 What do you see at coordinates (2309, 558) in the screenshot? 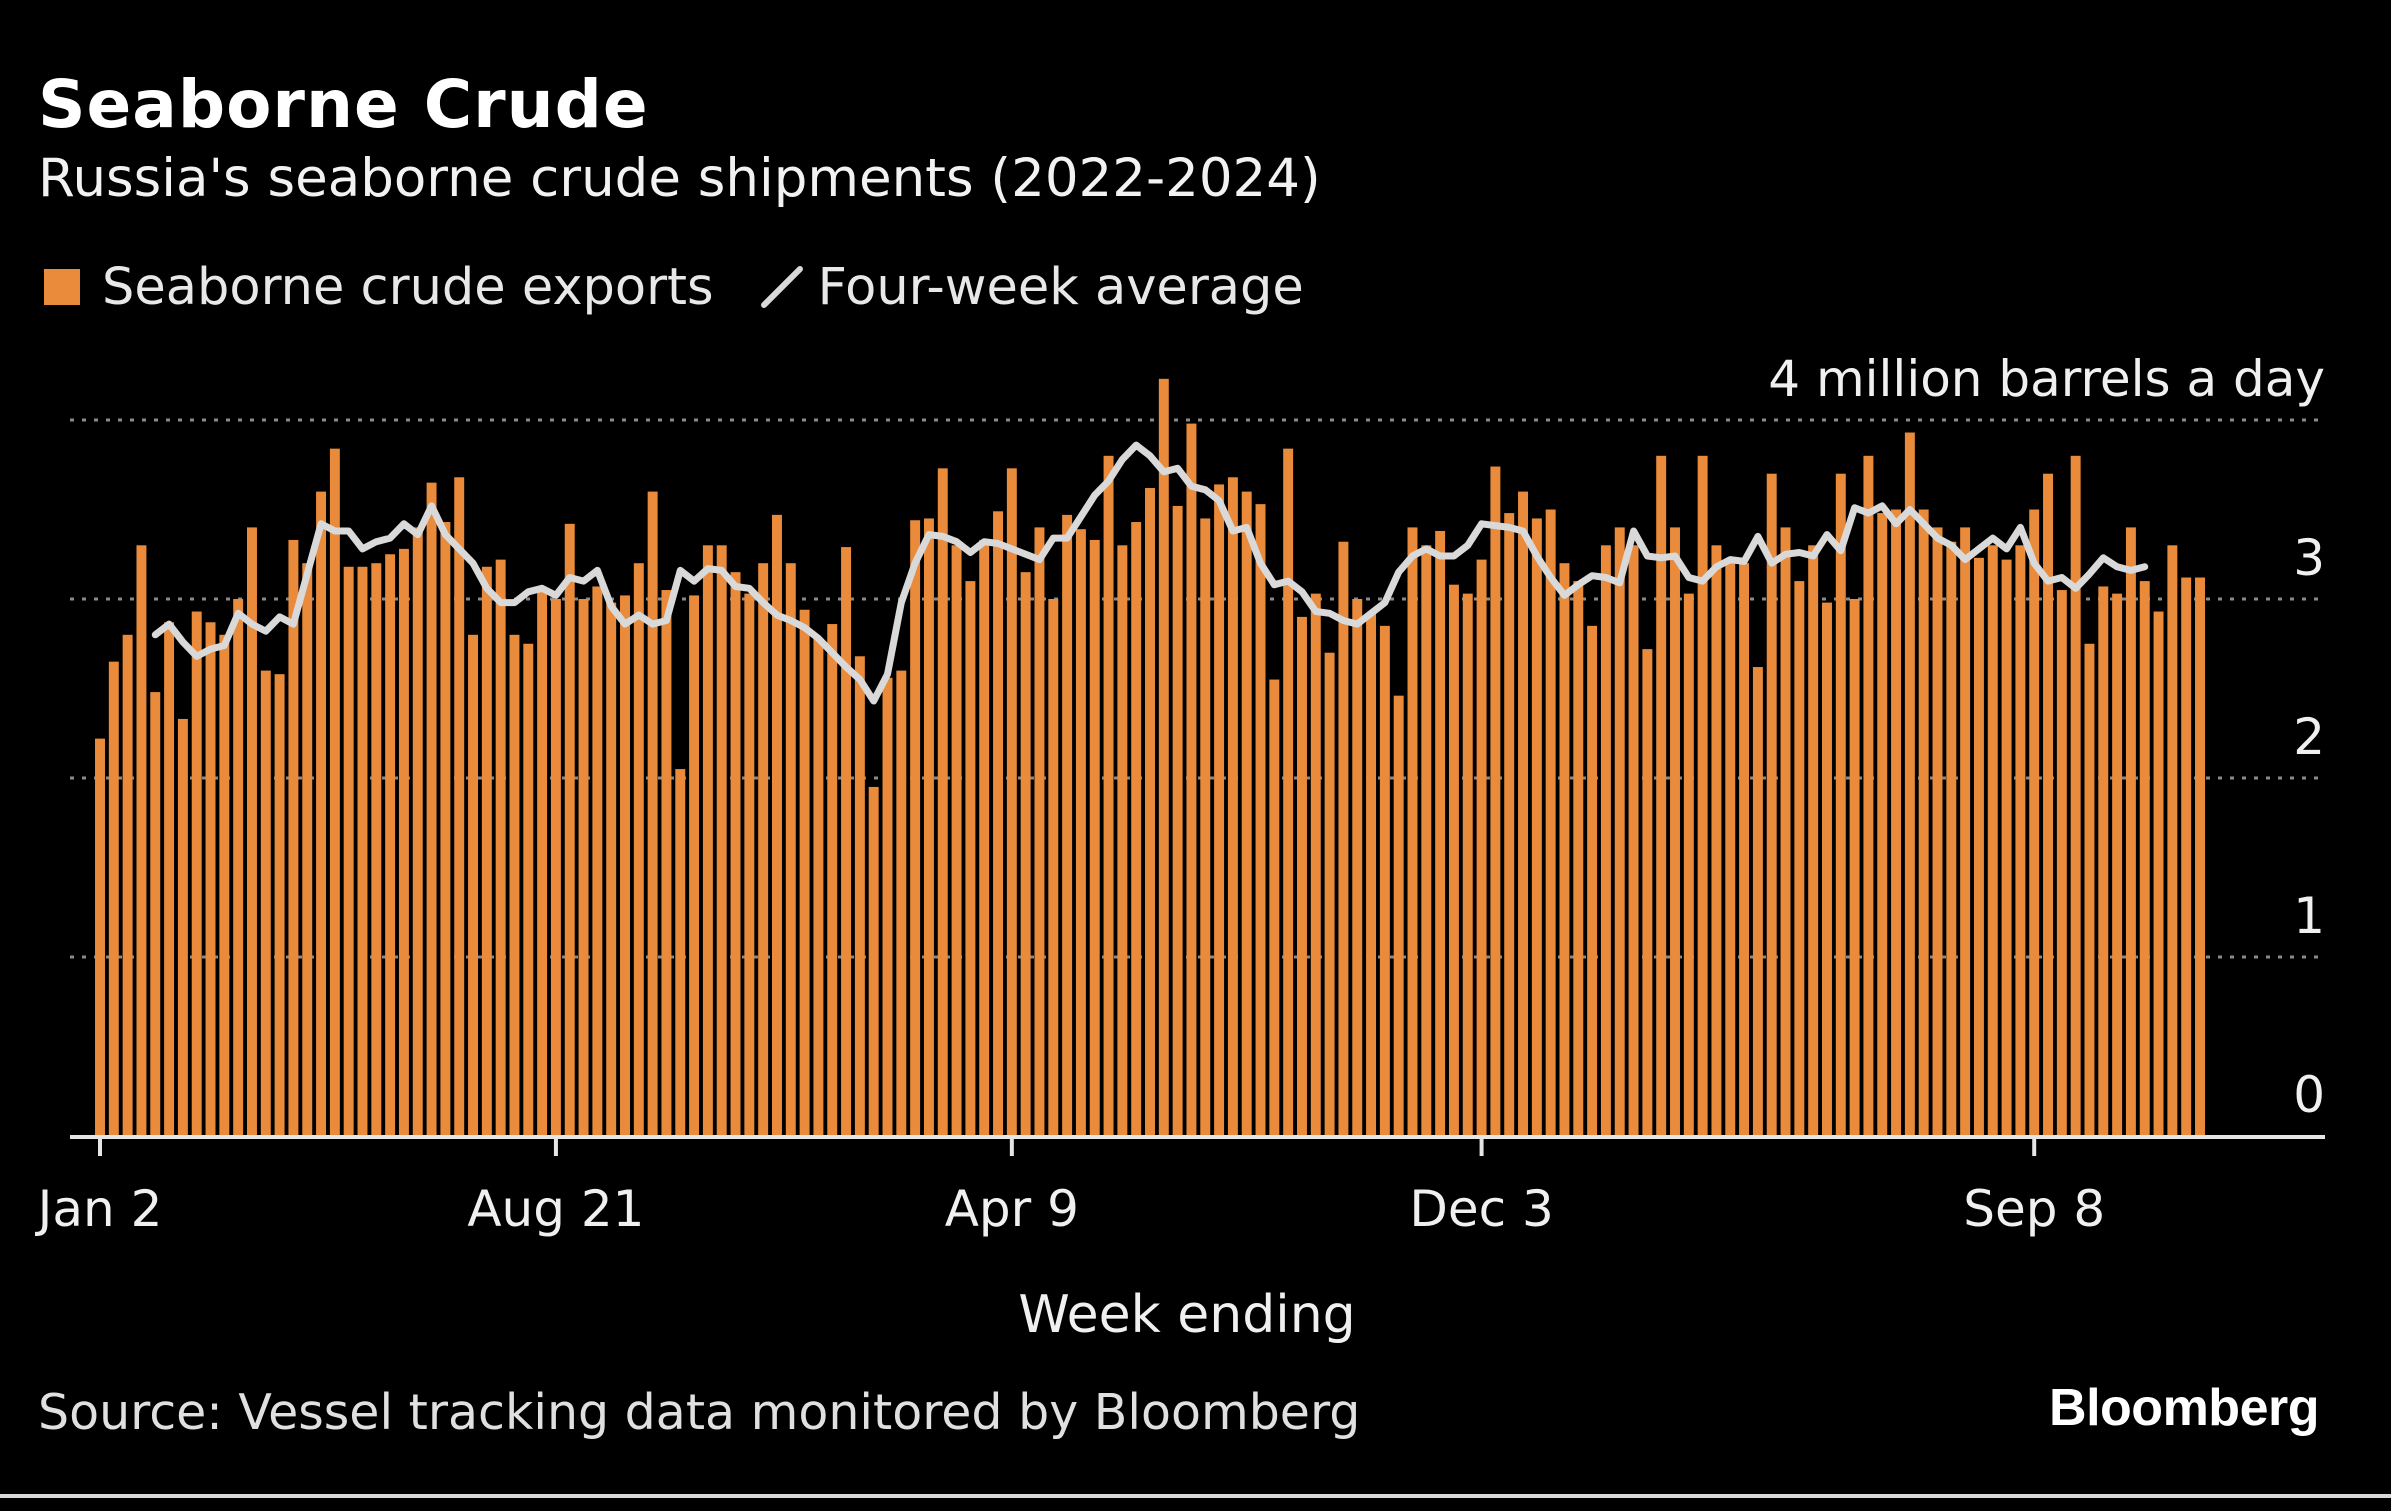
I see `y-tick-label: 3` at bounding box center [2309, 558].